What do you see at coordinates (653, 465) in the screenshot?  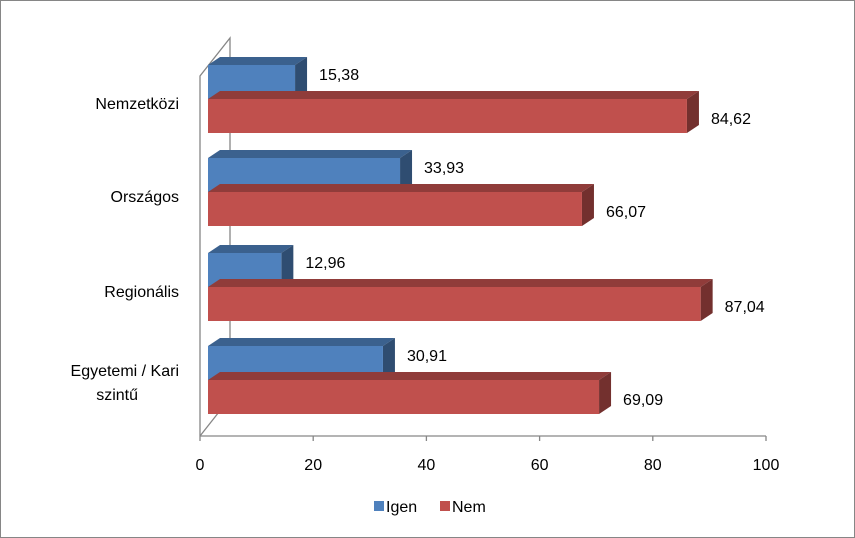 I see `x-tick-label: 80` at bounding box center [653, 465].